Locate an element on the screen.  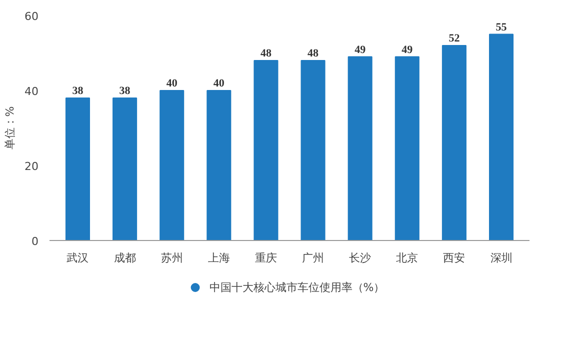
x-tick-label: 武汉 is located at coordinates (77, 258).